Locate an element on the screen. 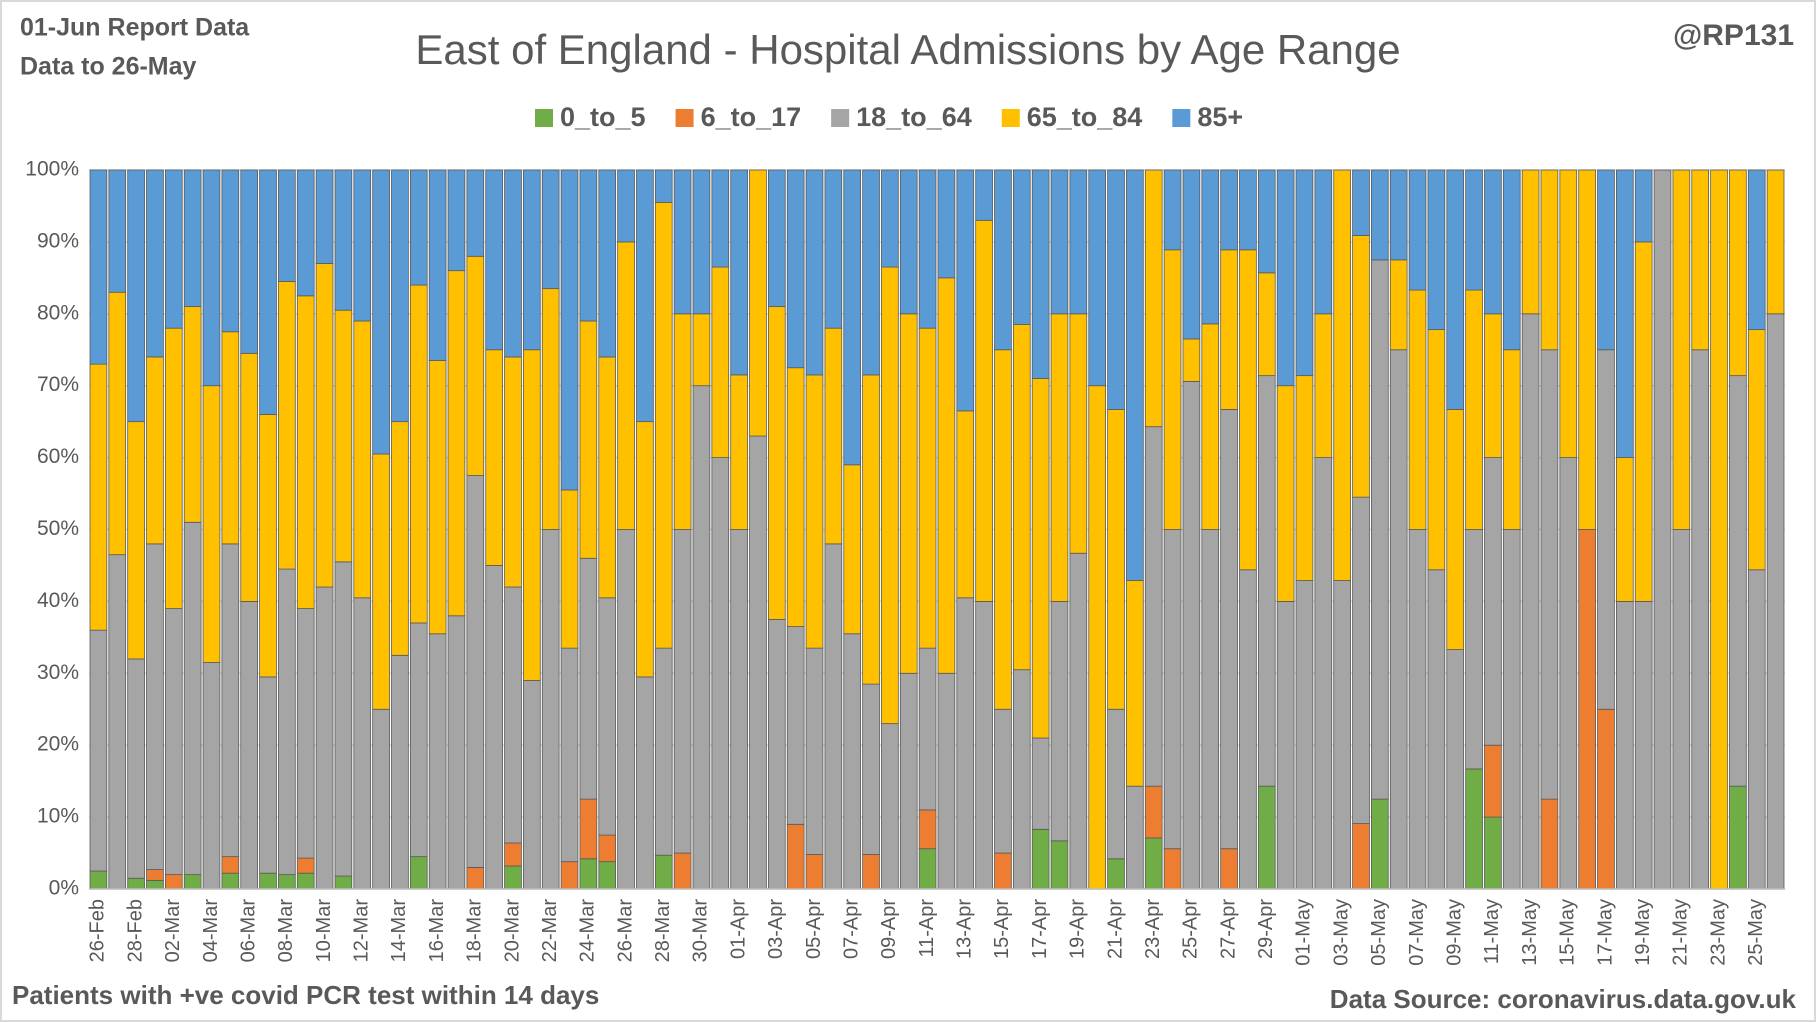  x-tick-label: 18-Mar is located at coordinates (475, 931).